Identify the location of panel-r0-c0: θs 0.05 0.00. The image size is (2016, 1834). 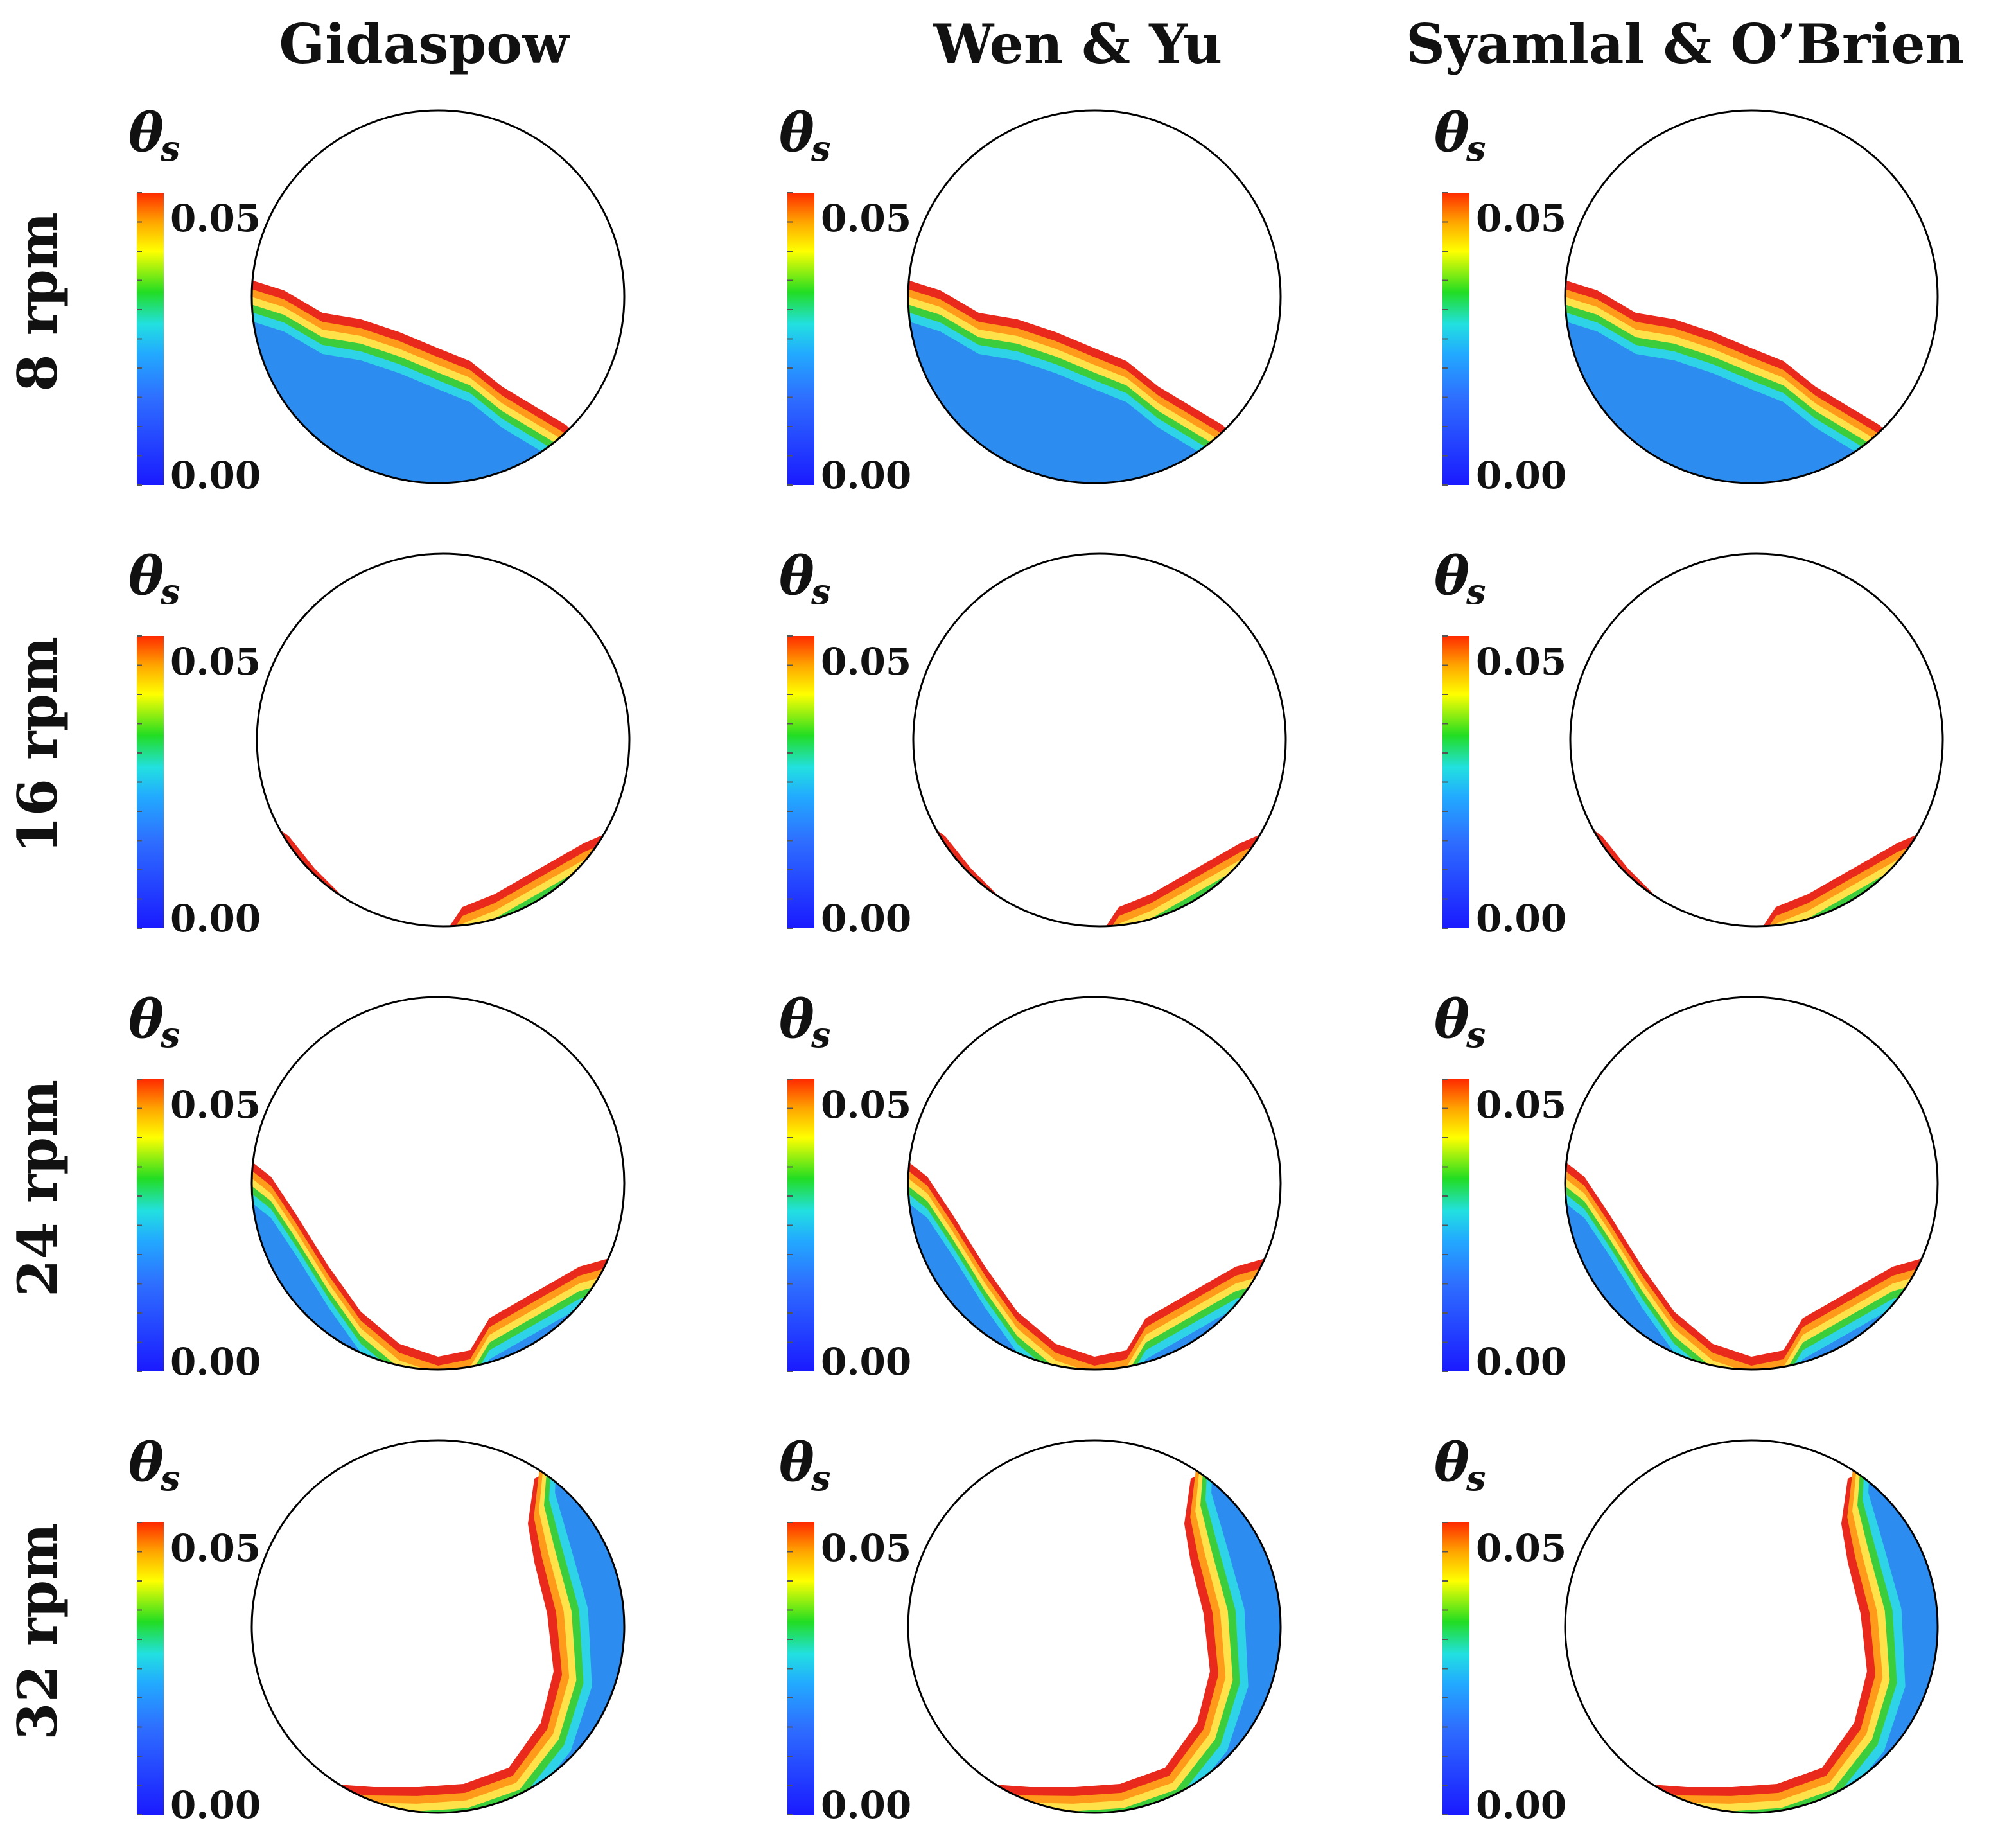
(377, 299).